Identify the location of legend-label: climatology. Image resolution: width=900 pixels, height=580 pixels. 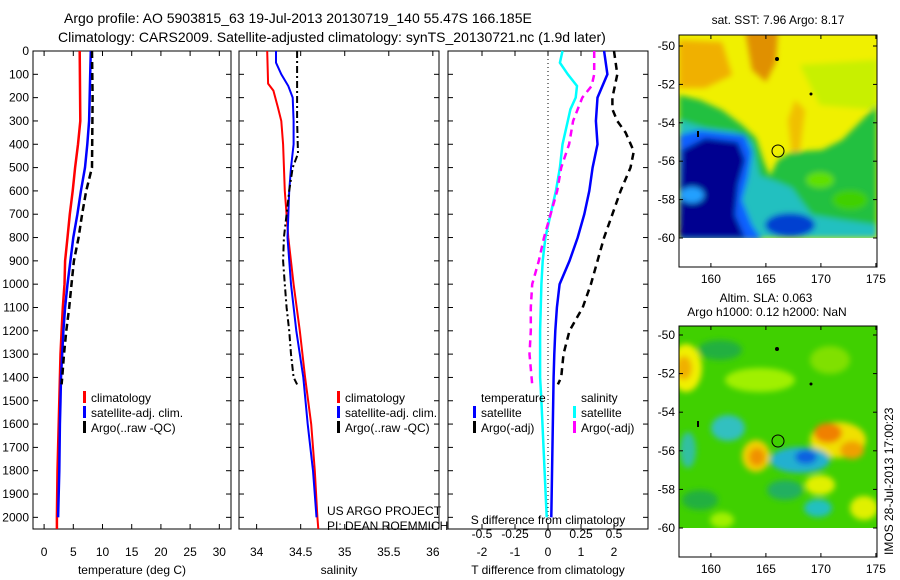
(375, 398).